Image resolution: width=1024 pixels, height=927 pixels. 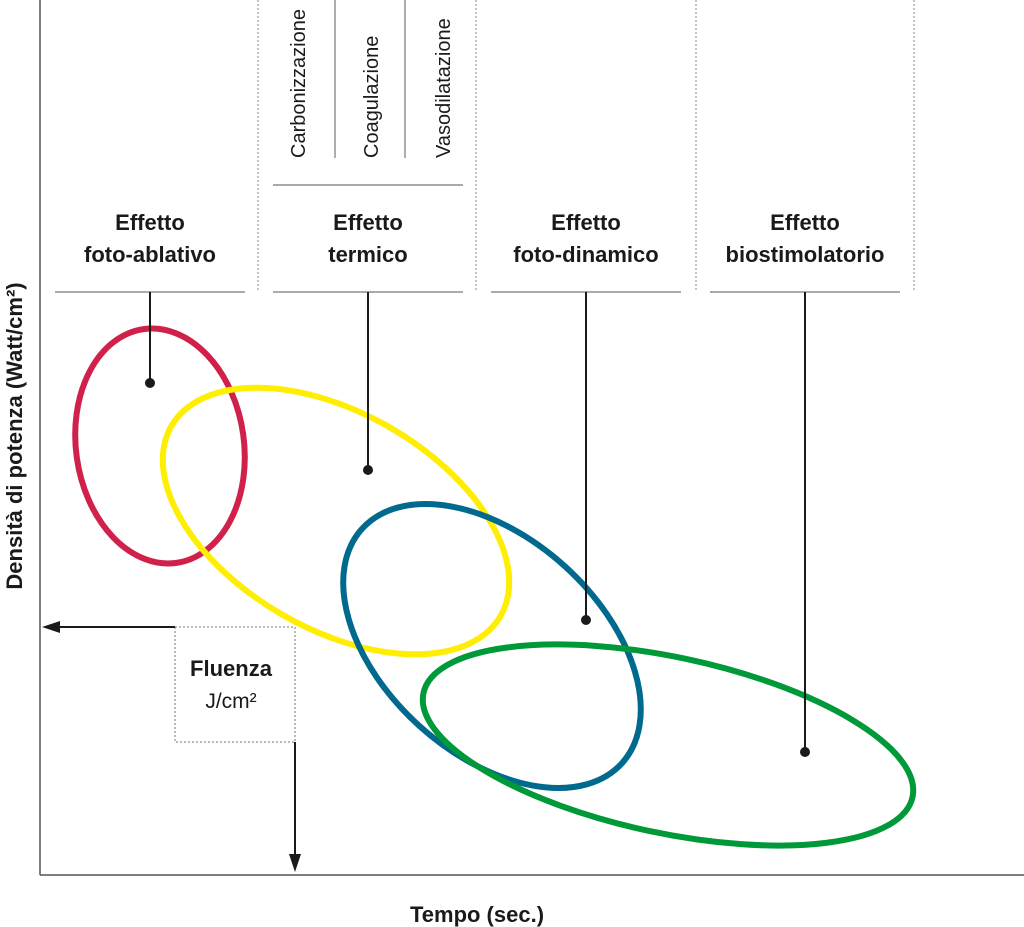 What do you see at coordinates (477, 914) in the screenshot?
I see `x-axis-label: Tempo (sec.)` at bounding box center [477, 914].